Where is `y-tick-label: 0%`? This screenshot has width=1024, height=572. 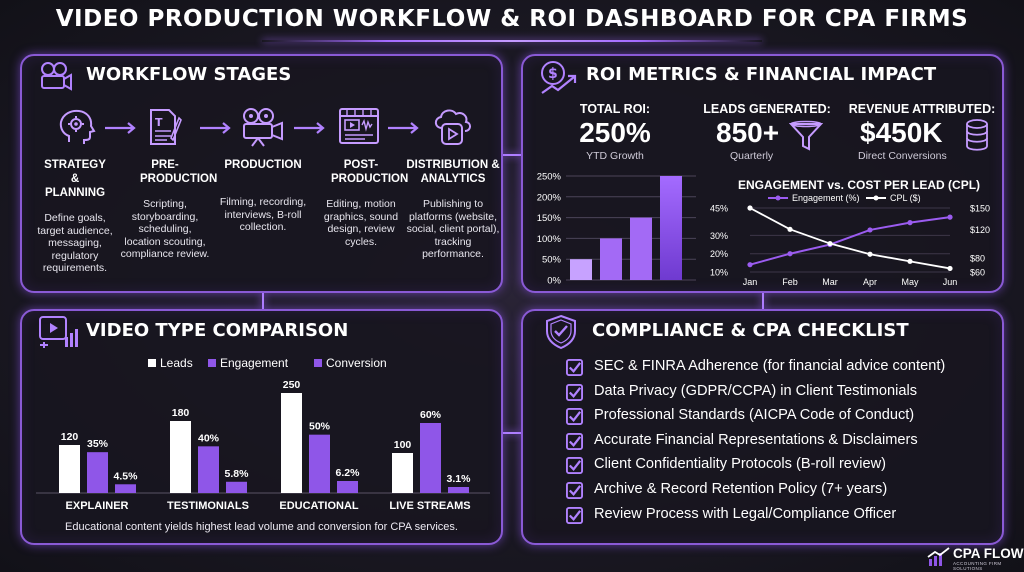 y-tick-label: 0% is located at coordinates (554, 281).